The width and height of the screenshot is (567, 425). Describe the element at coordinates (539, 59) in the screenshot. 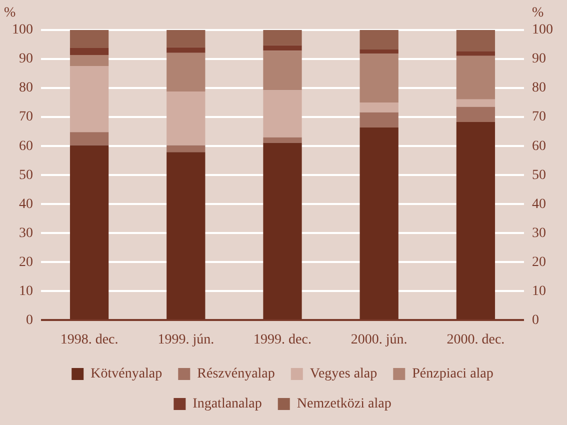

I see `y2-tick-label: 90` at that location.